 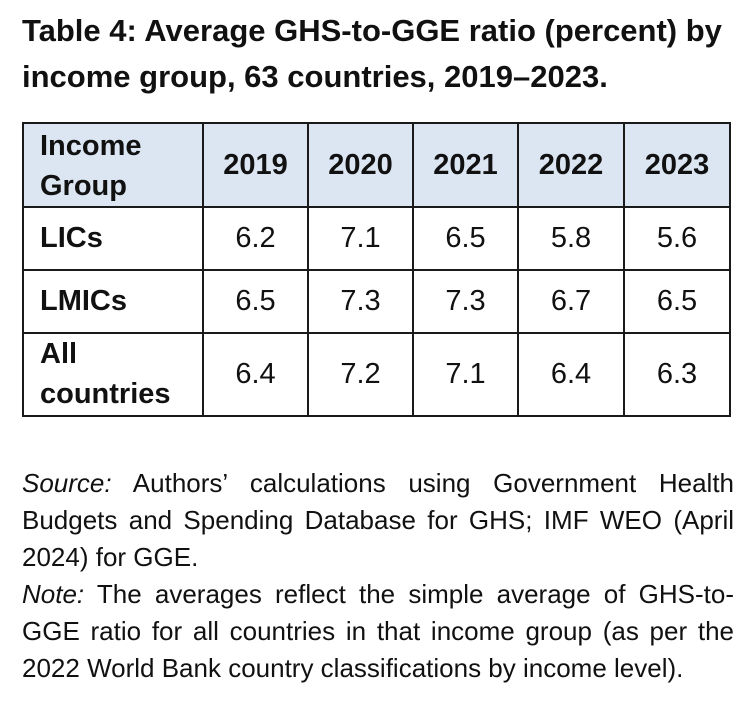 What do you see at coordinates (571, 238) in the screenshot?
I see `table-cell: 5.8` at bounding box center [571, 238].